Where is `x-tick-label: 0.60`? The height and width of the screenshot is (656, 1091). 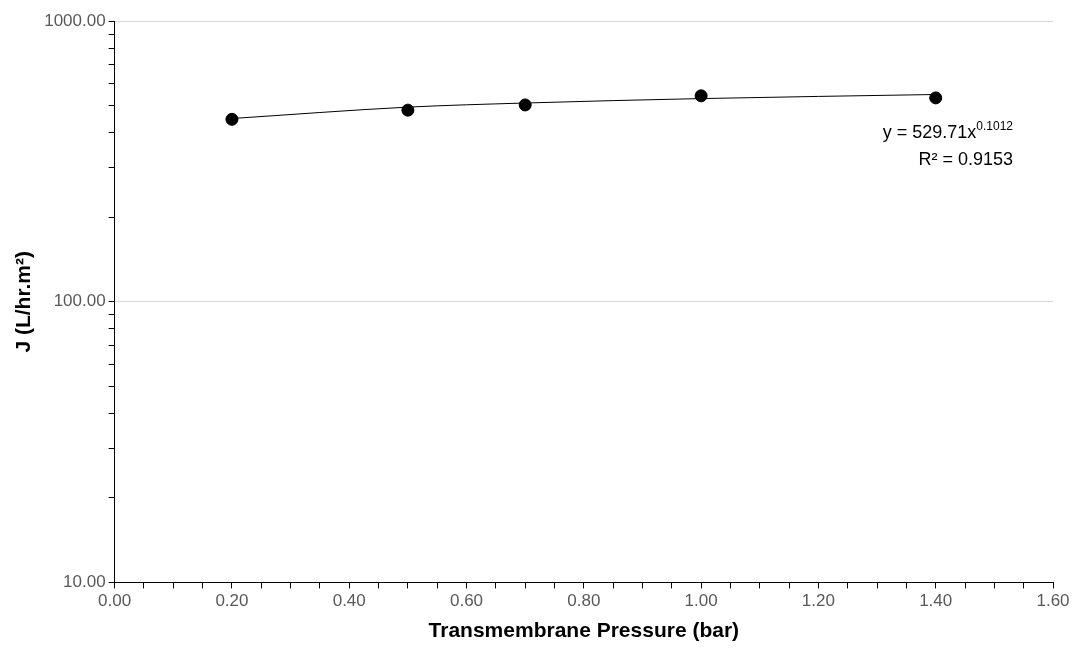
x-tick-label: 0.60 is located at coordinates (466, 601).